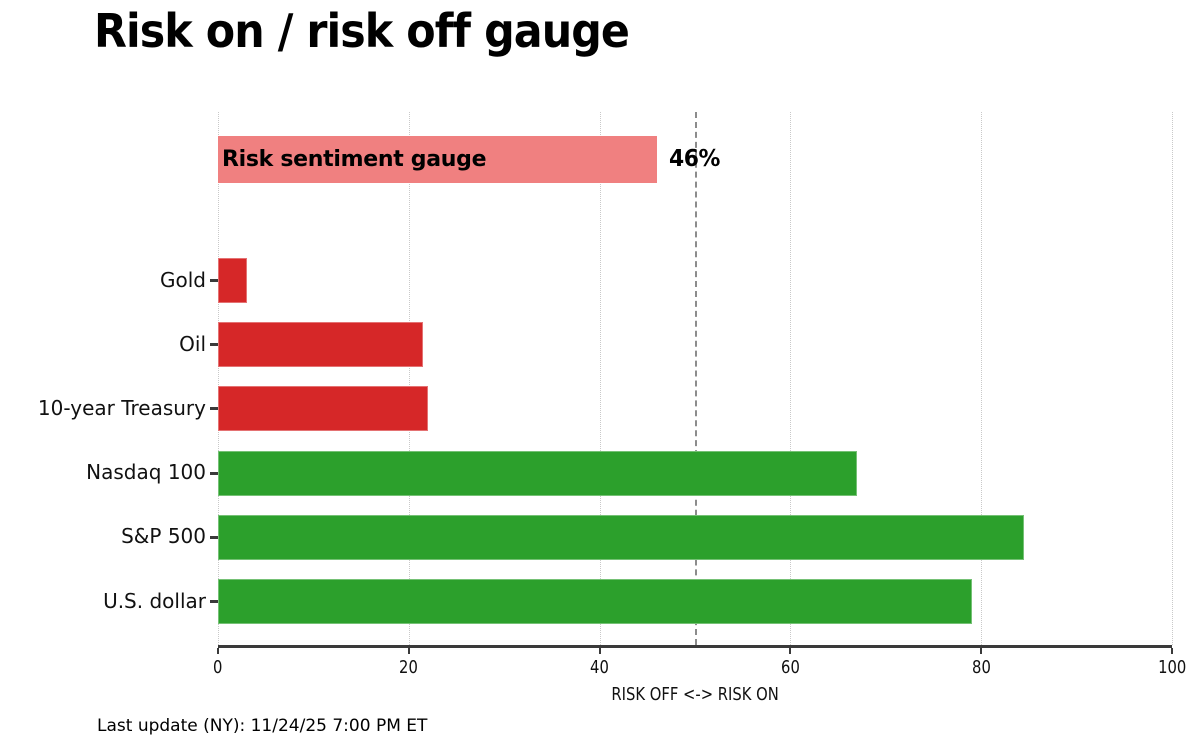  Describe the element at coordinates (163, 536) in the screenshot. I see `y-label-s-p-500: S&P 500` at that location.